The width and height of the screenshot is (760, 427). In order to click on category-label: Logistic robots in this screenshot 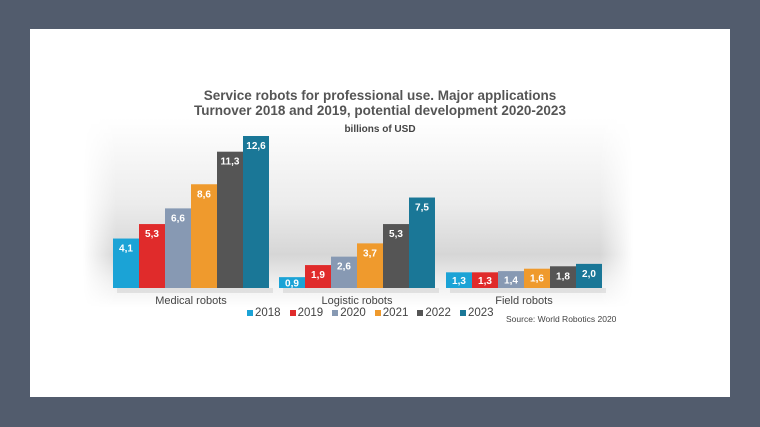, I will do `click(357, 301)`.